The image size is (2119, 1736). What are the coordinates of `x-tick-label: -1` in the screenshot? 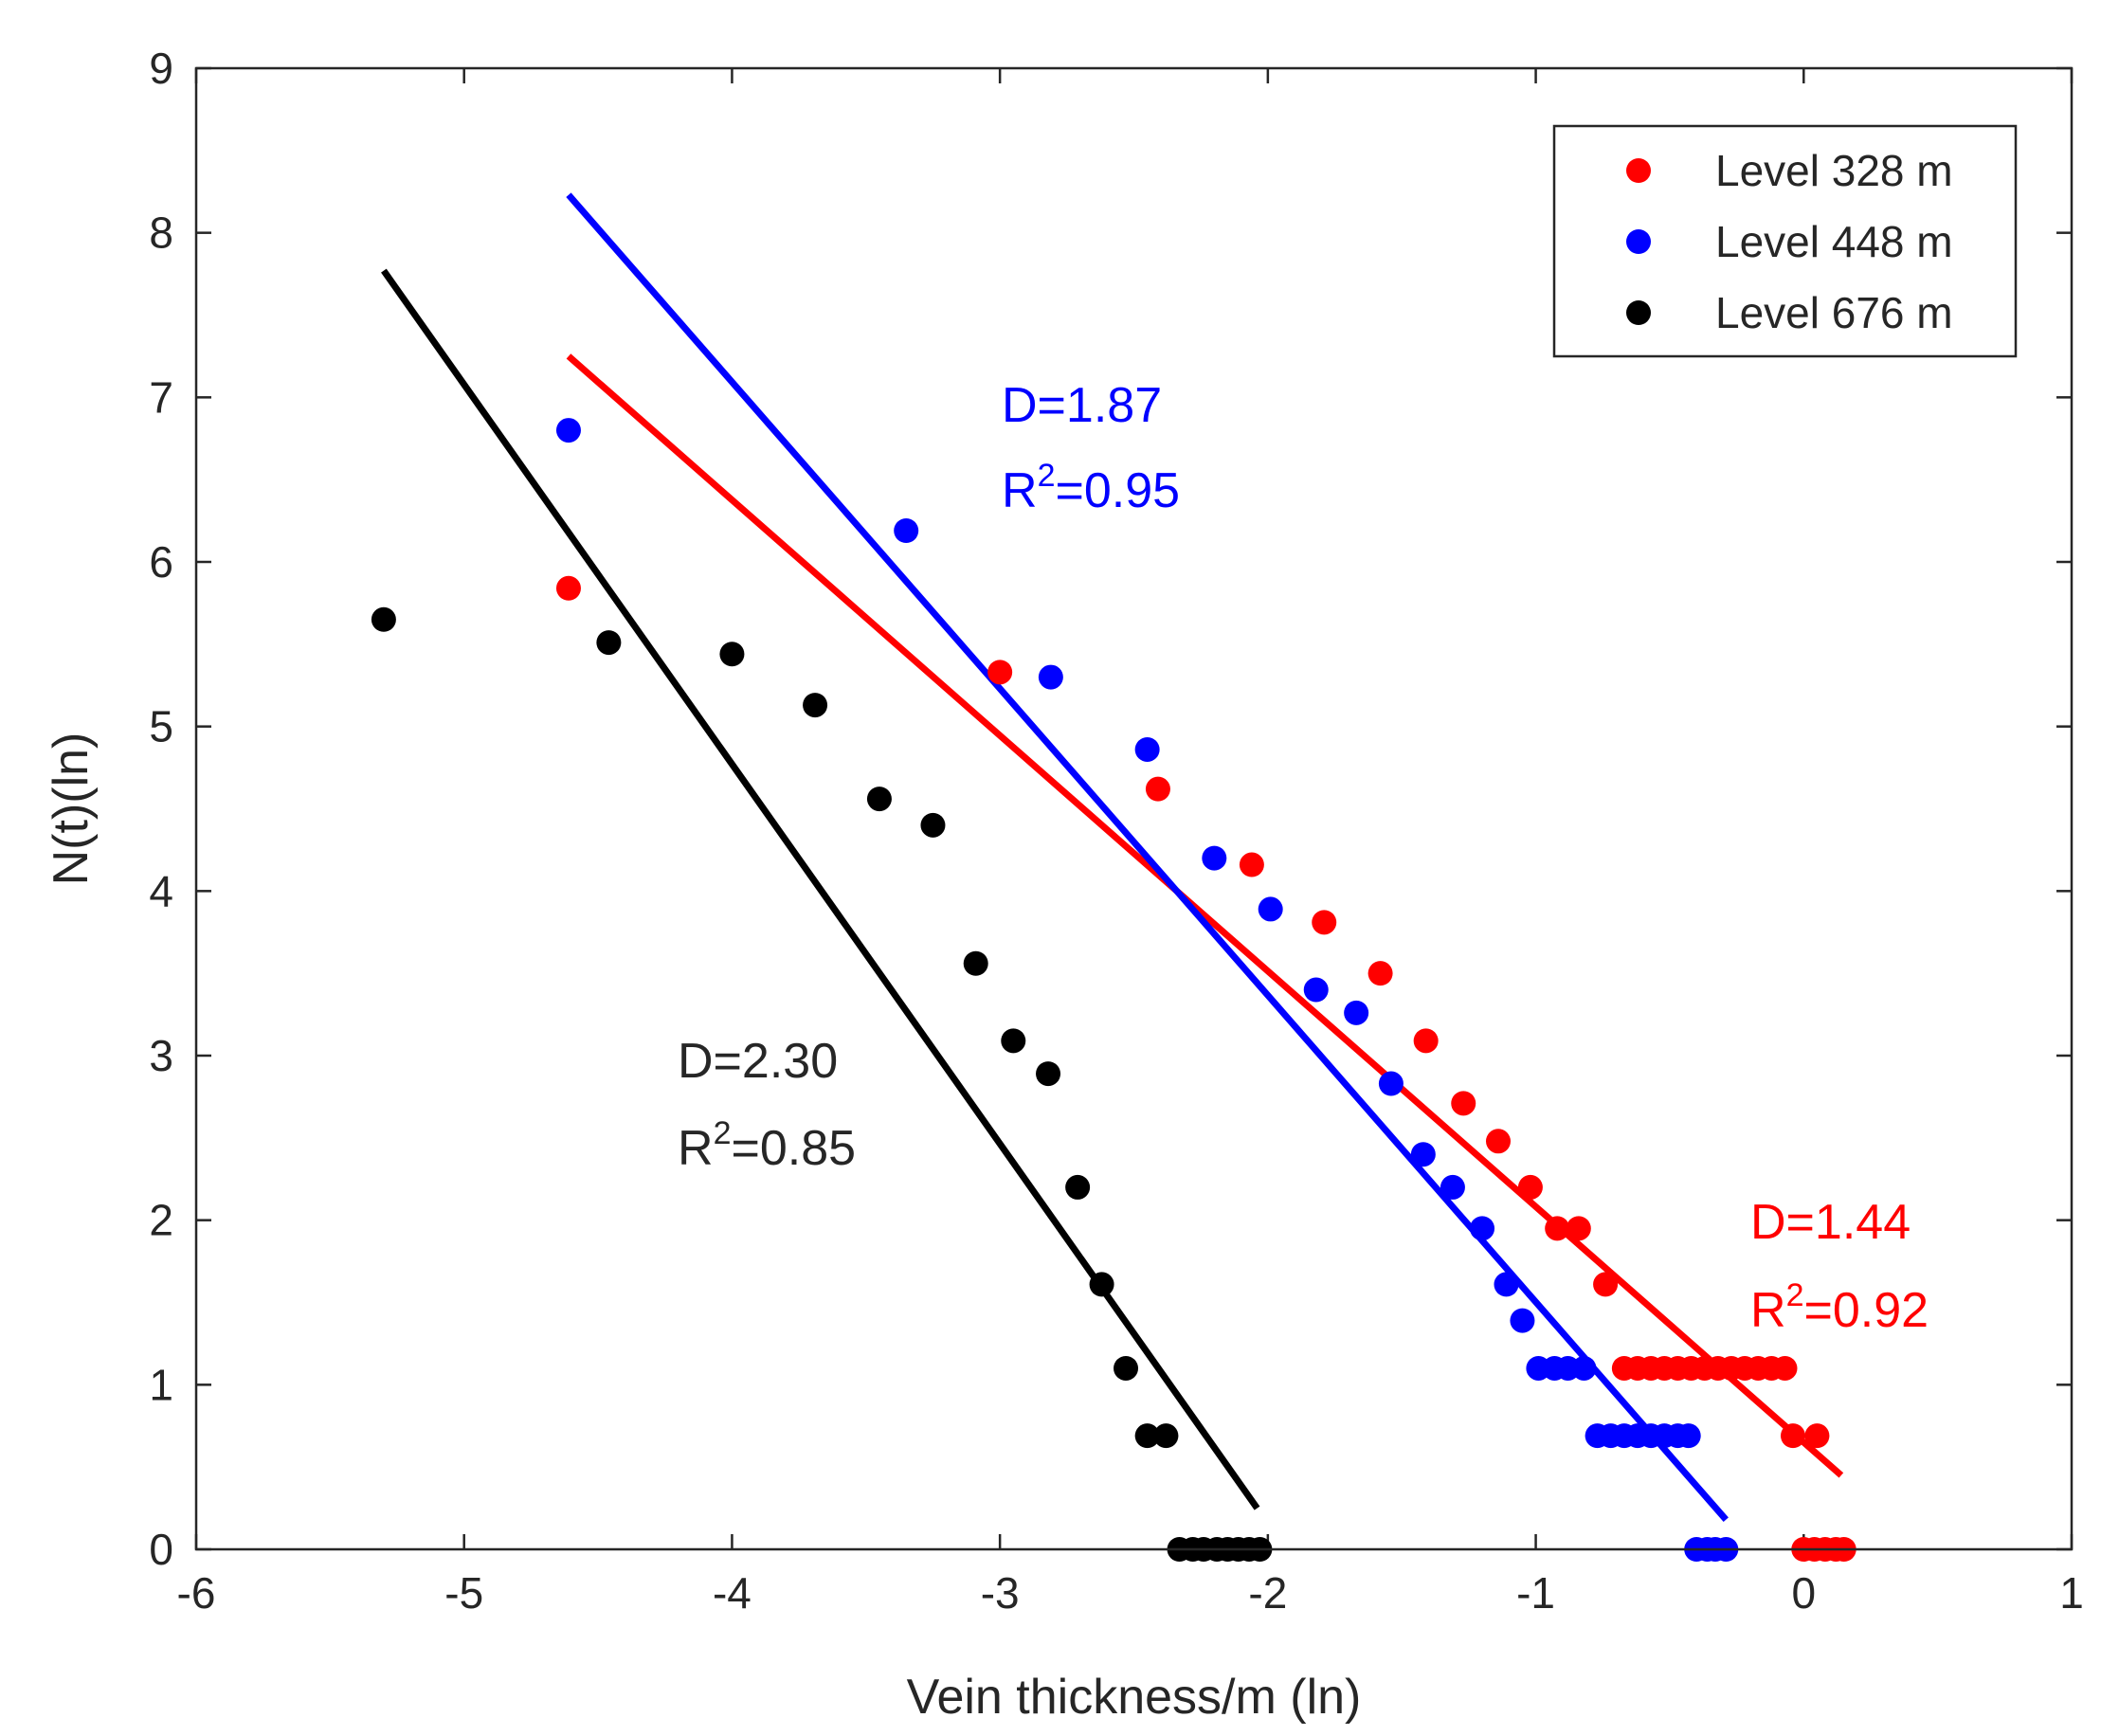 It's located at (1535, 1593).